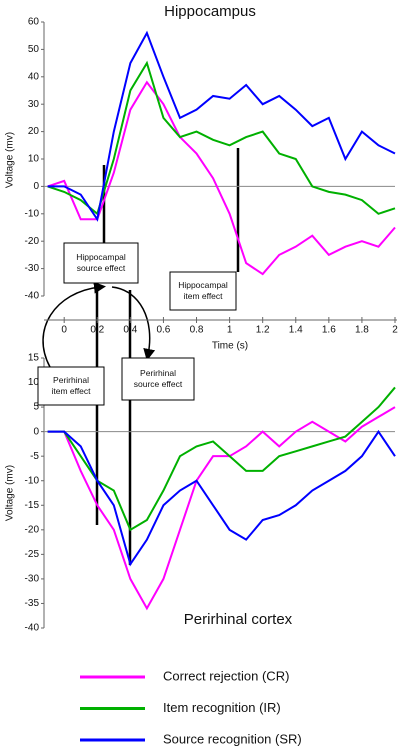  What do you see at coordinates (197, 330) in the screenshot?
I see `x-tick-label: 0.8` at bounding box center [197, 330].